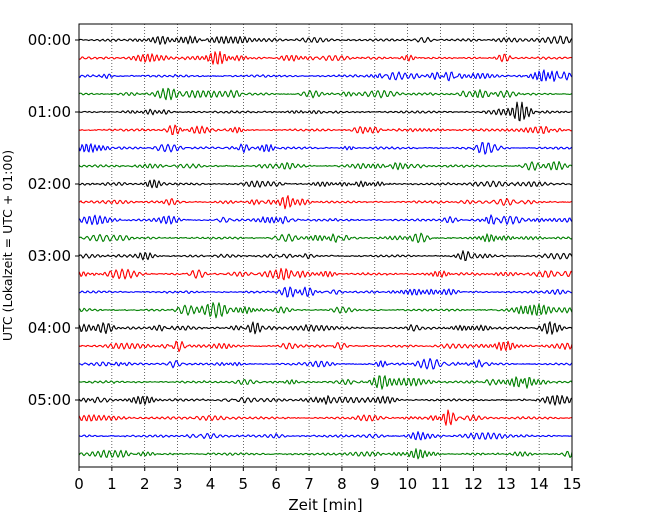 The width and height of the screenshot is (650, 520). Describe the element at coordinates (53, 220) in the screenshot. I see `y-axis-ticks: 00:00 01:00 02:00 03:00 04:00 05:00` at that location.